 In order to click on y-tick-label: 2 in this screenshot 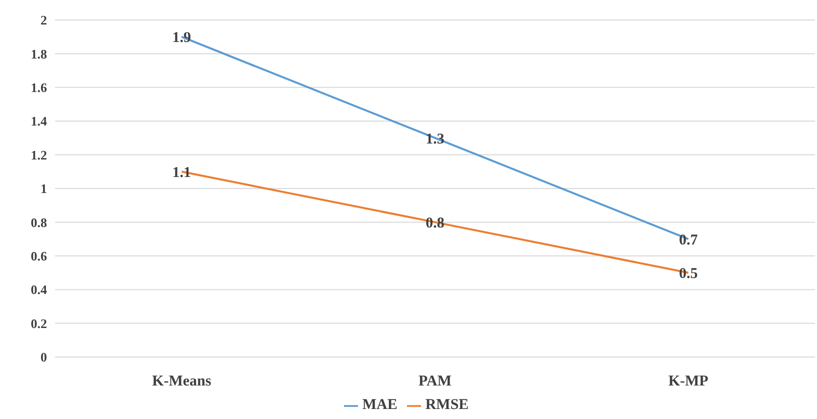, I will do `click(43, 20)`.